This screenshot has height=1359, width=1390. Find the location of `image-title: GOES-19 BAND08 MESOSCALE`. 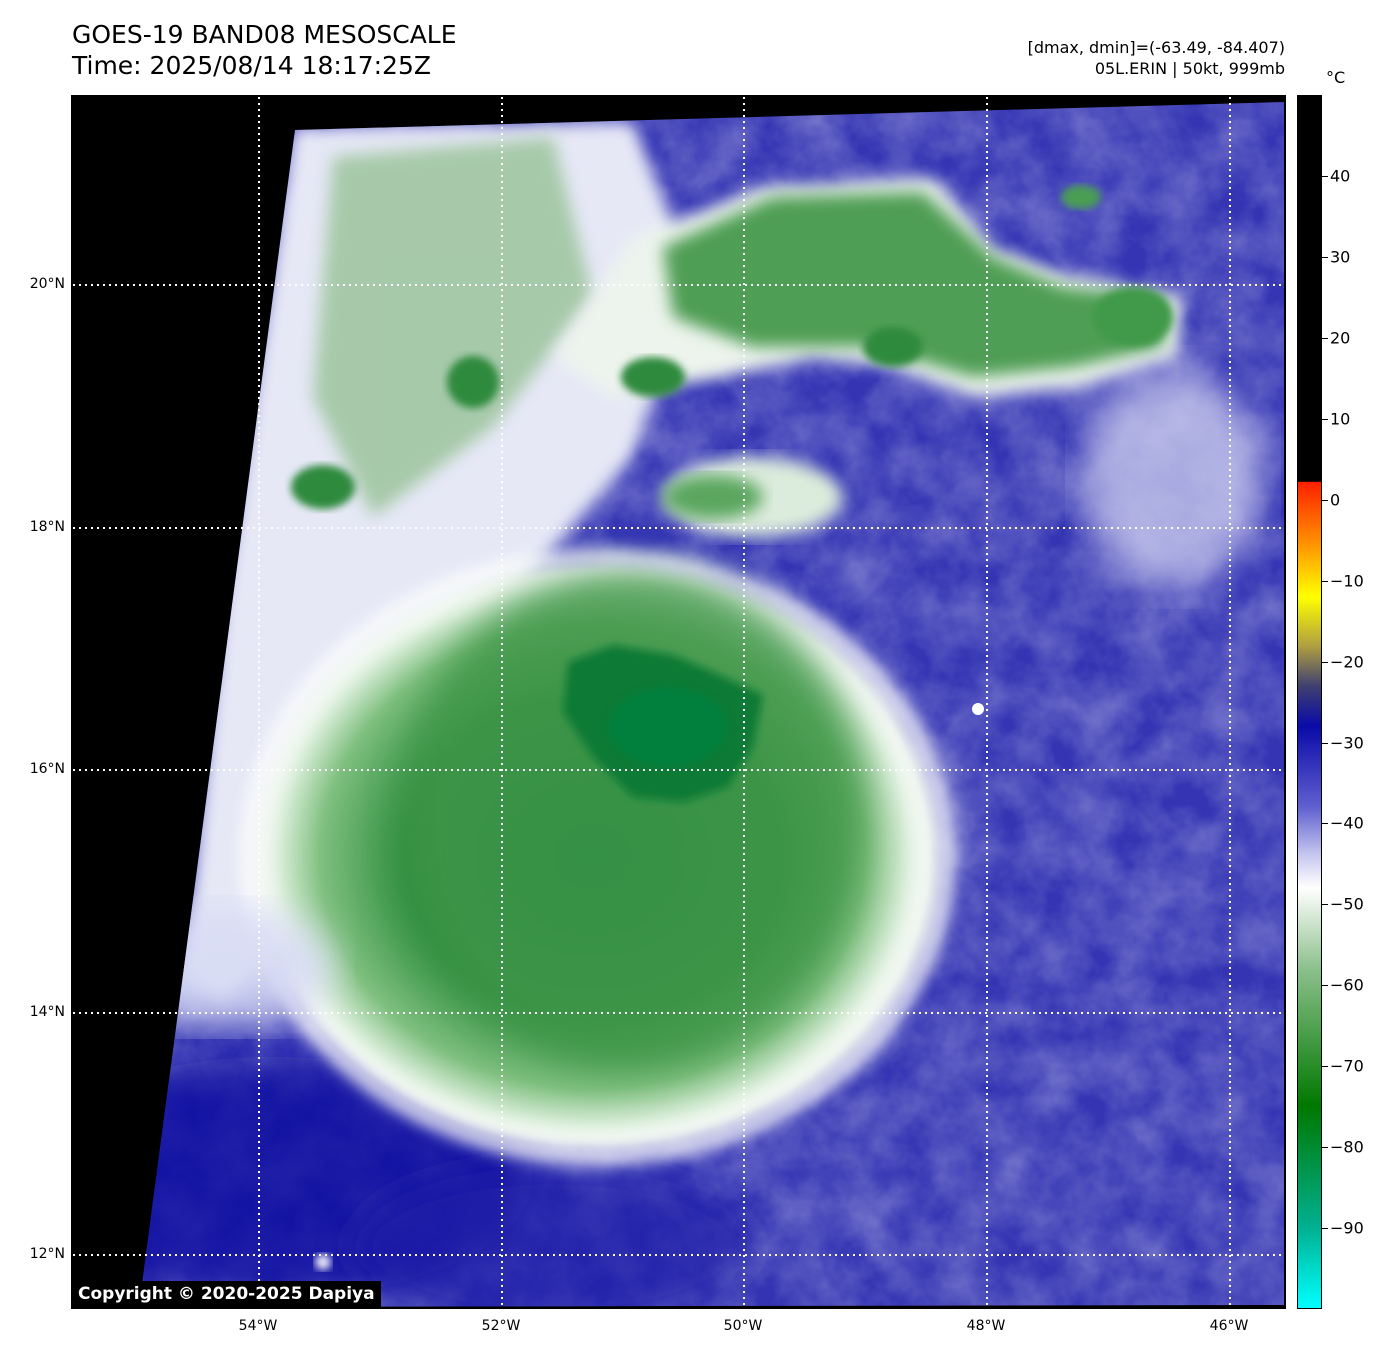

image-title: GOES-19 BAND08 MESOSCALE is located at coordinates (264, 34).